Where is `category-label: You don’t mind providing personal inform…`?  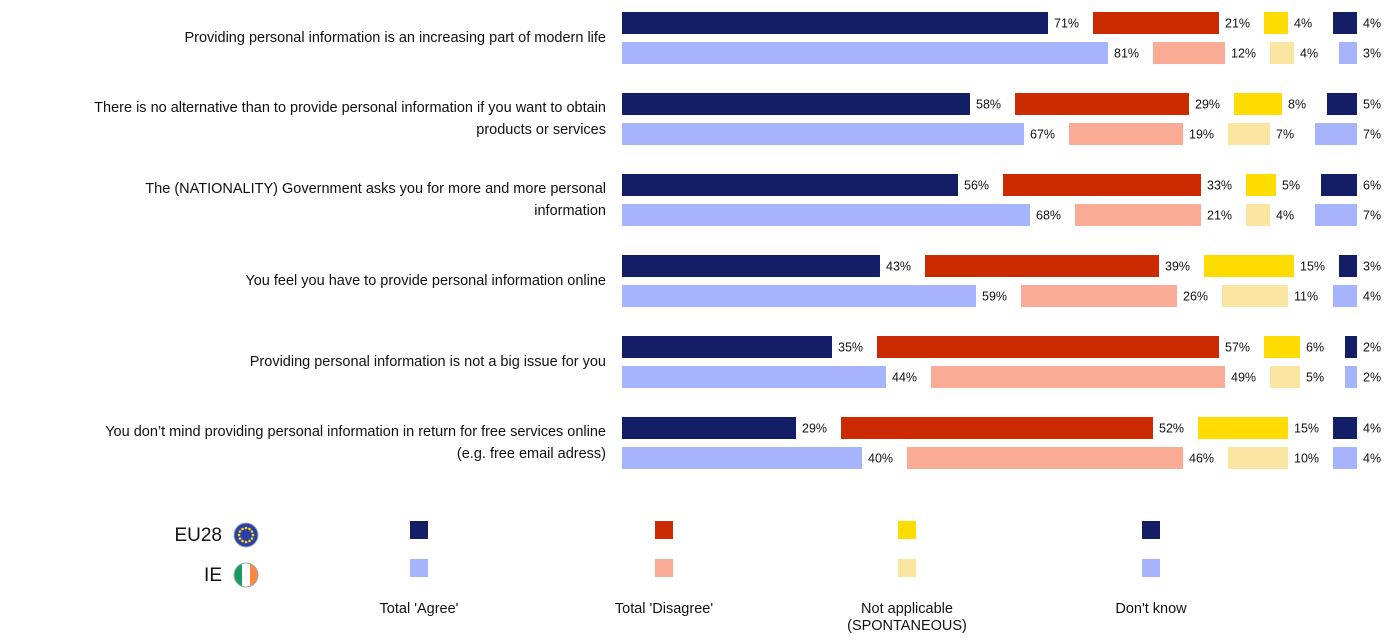
category-label: You don’t mind providing personal inform… is located at coordinates (355, 432).